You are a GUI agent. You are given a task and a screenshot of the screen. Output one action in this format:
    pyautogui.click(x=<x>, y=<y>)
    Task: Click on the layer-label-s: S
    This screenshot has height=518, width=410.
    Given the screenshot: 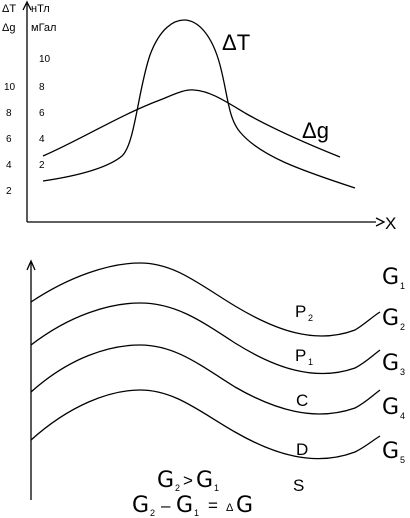 What is the action you would take?
    pyautogui.click(x=298, y=485)
    